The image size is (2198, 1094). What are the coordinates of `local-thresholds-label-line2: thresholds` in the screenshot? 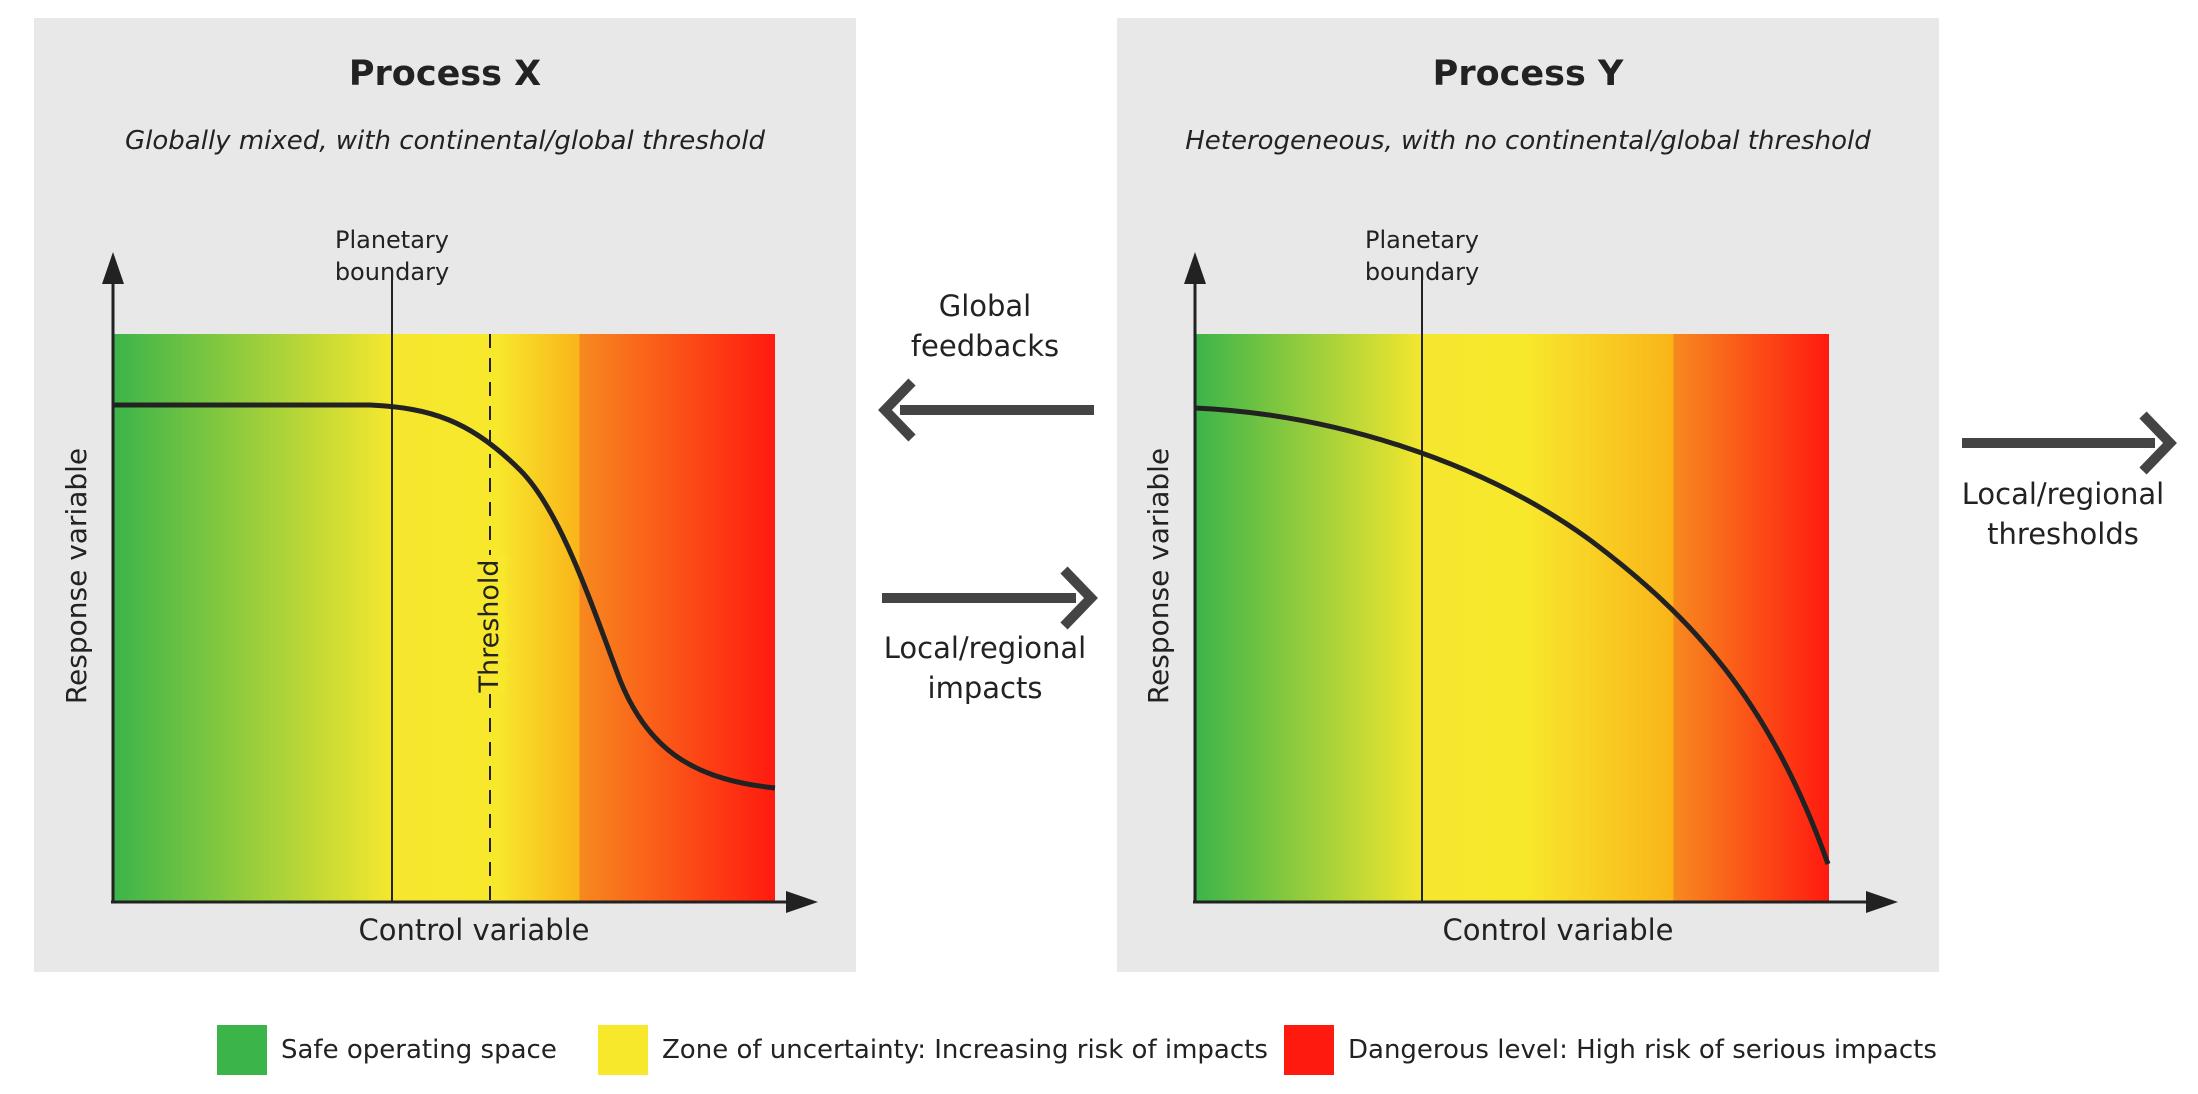 It's located at (2063, 534).